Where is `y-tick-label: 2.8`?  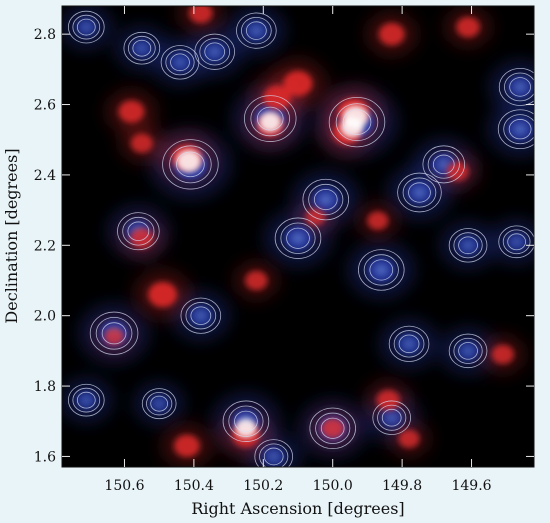
y-tick-label: 2.8 is located at coordinates (45, 35).